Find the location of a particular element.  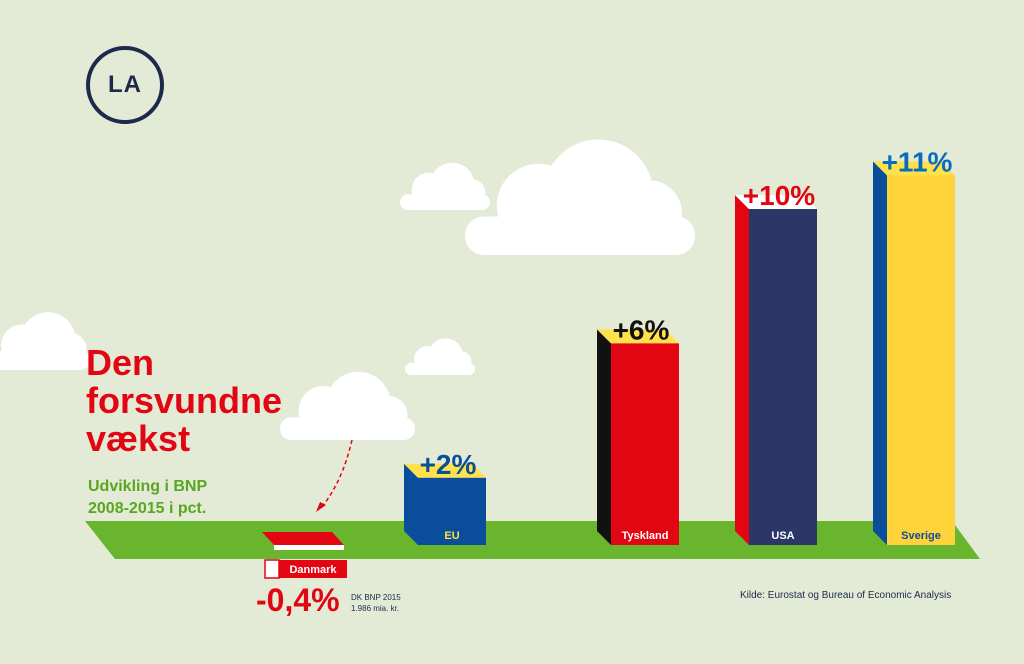

bar-danmark: Danmark is located at coordinates (304, 555).